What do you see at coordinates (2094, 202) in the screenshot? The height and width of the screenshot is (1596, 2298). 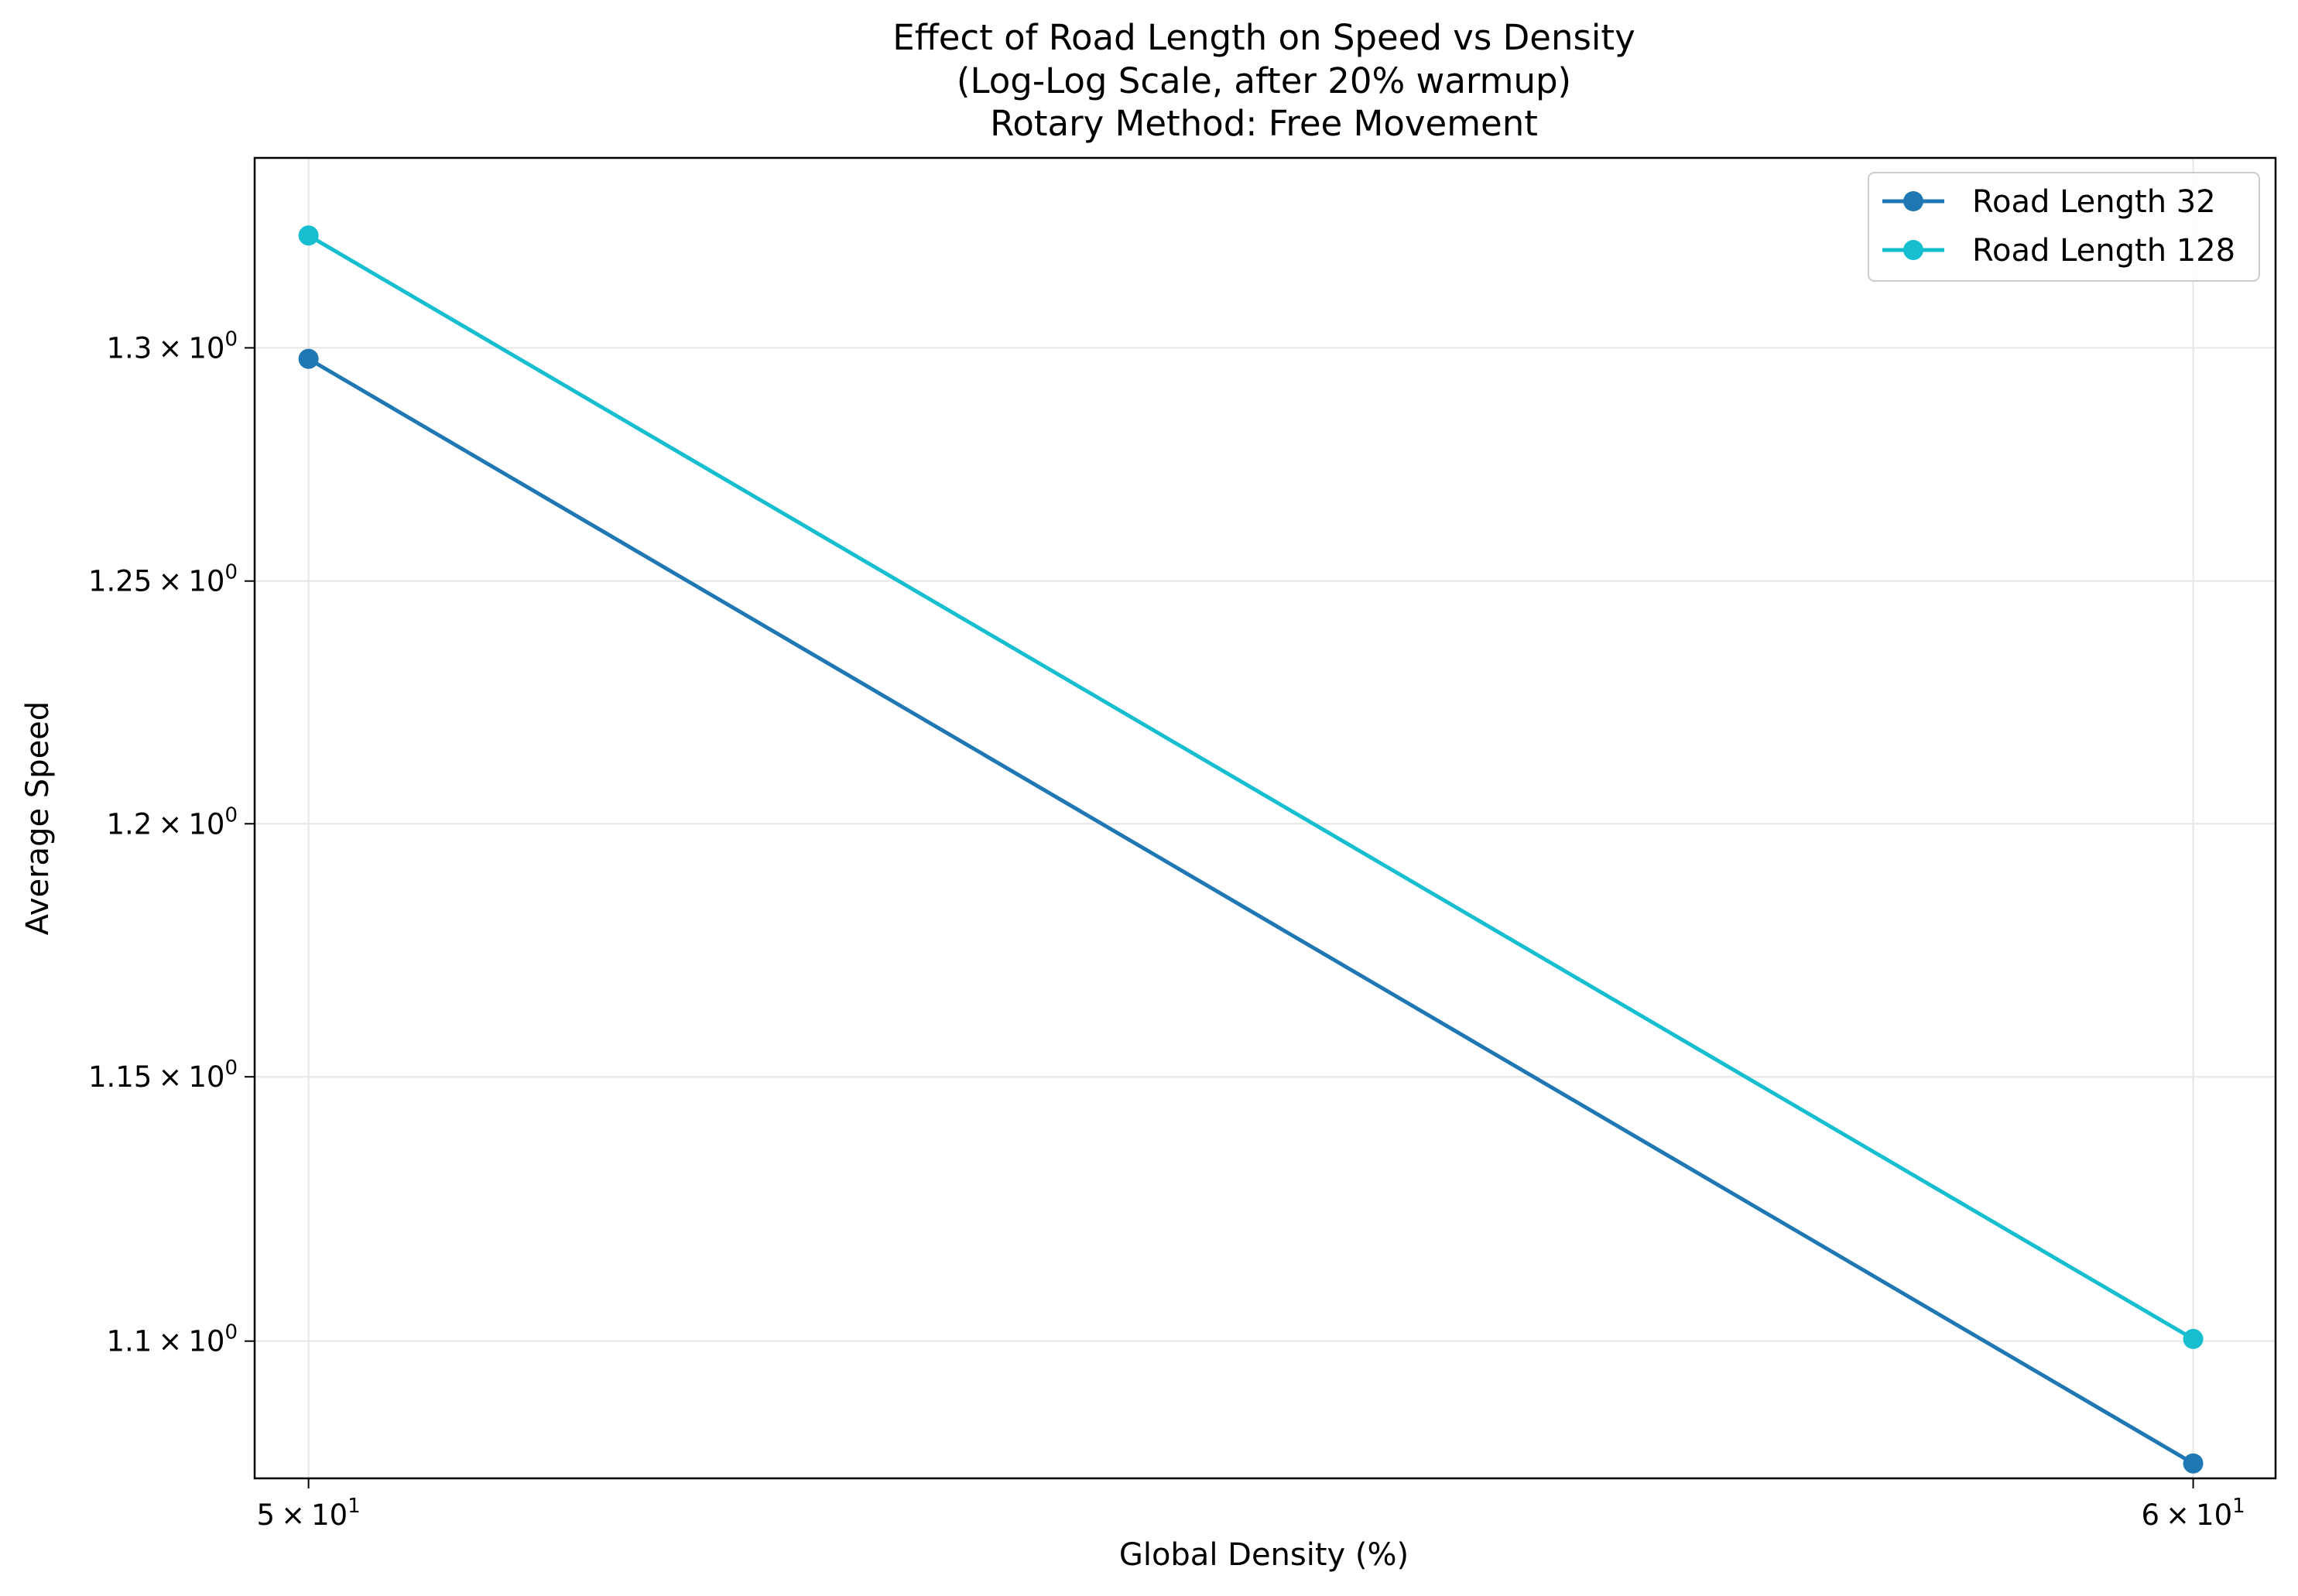 I see `legend-label: Road Length 32` at bounding box center [2094, 202].